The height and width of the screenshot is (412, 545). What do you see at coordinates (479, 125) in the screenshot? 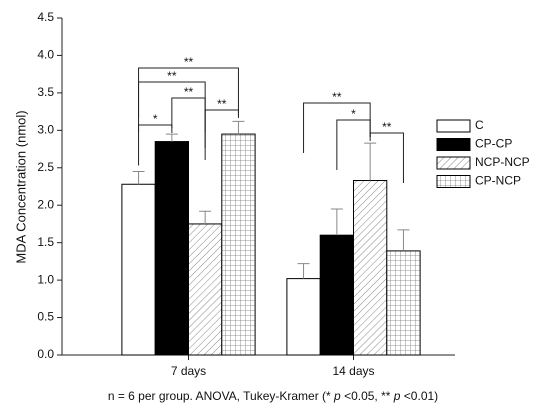
I see `legend-label: C` at bounding box center [479, 125].